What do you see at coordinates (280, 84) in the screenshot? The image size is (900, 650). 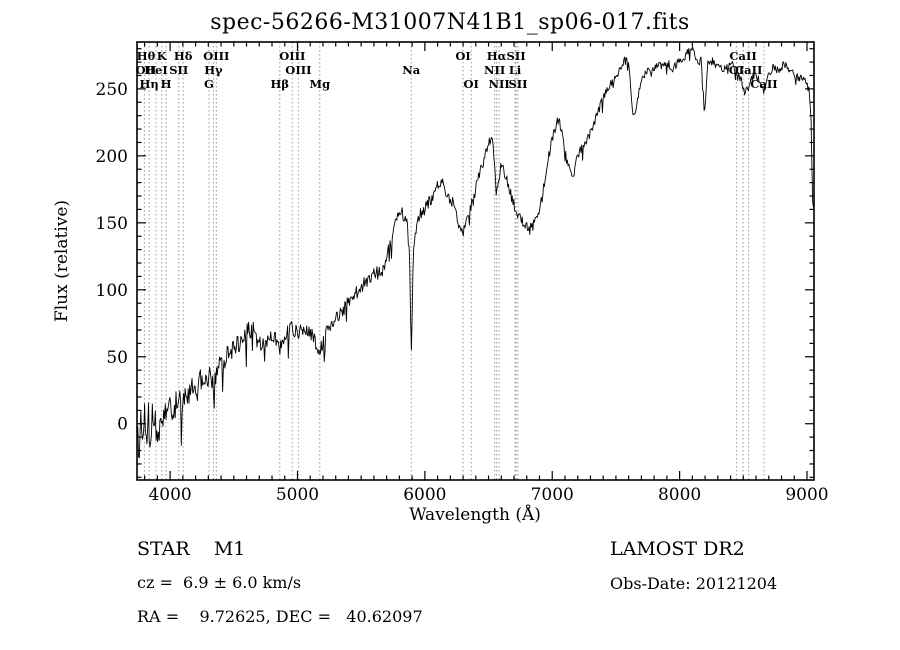 I see `svg-text: Hβ` at bounding box center [280, 84].